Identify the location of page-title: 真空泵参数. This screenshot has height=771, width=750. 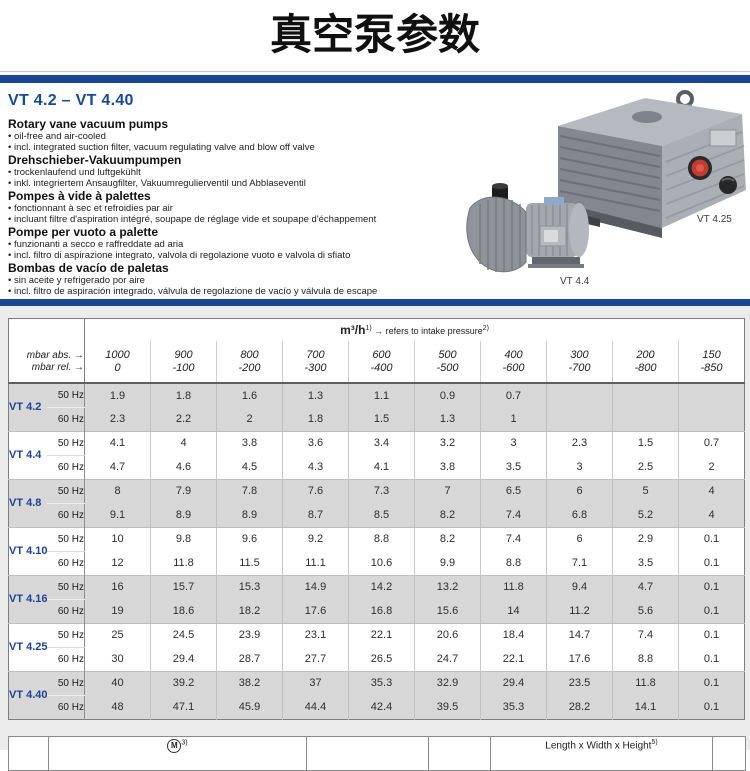
(374, 34).